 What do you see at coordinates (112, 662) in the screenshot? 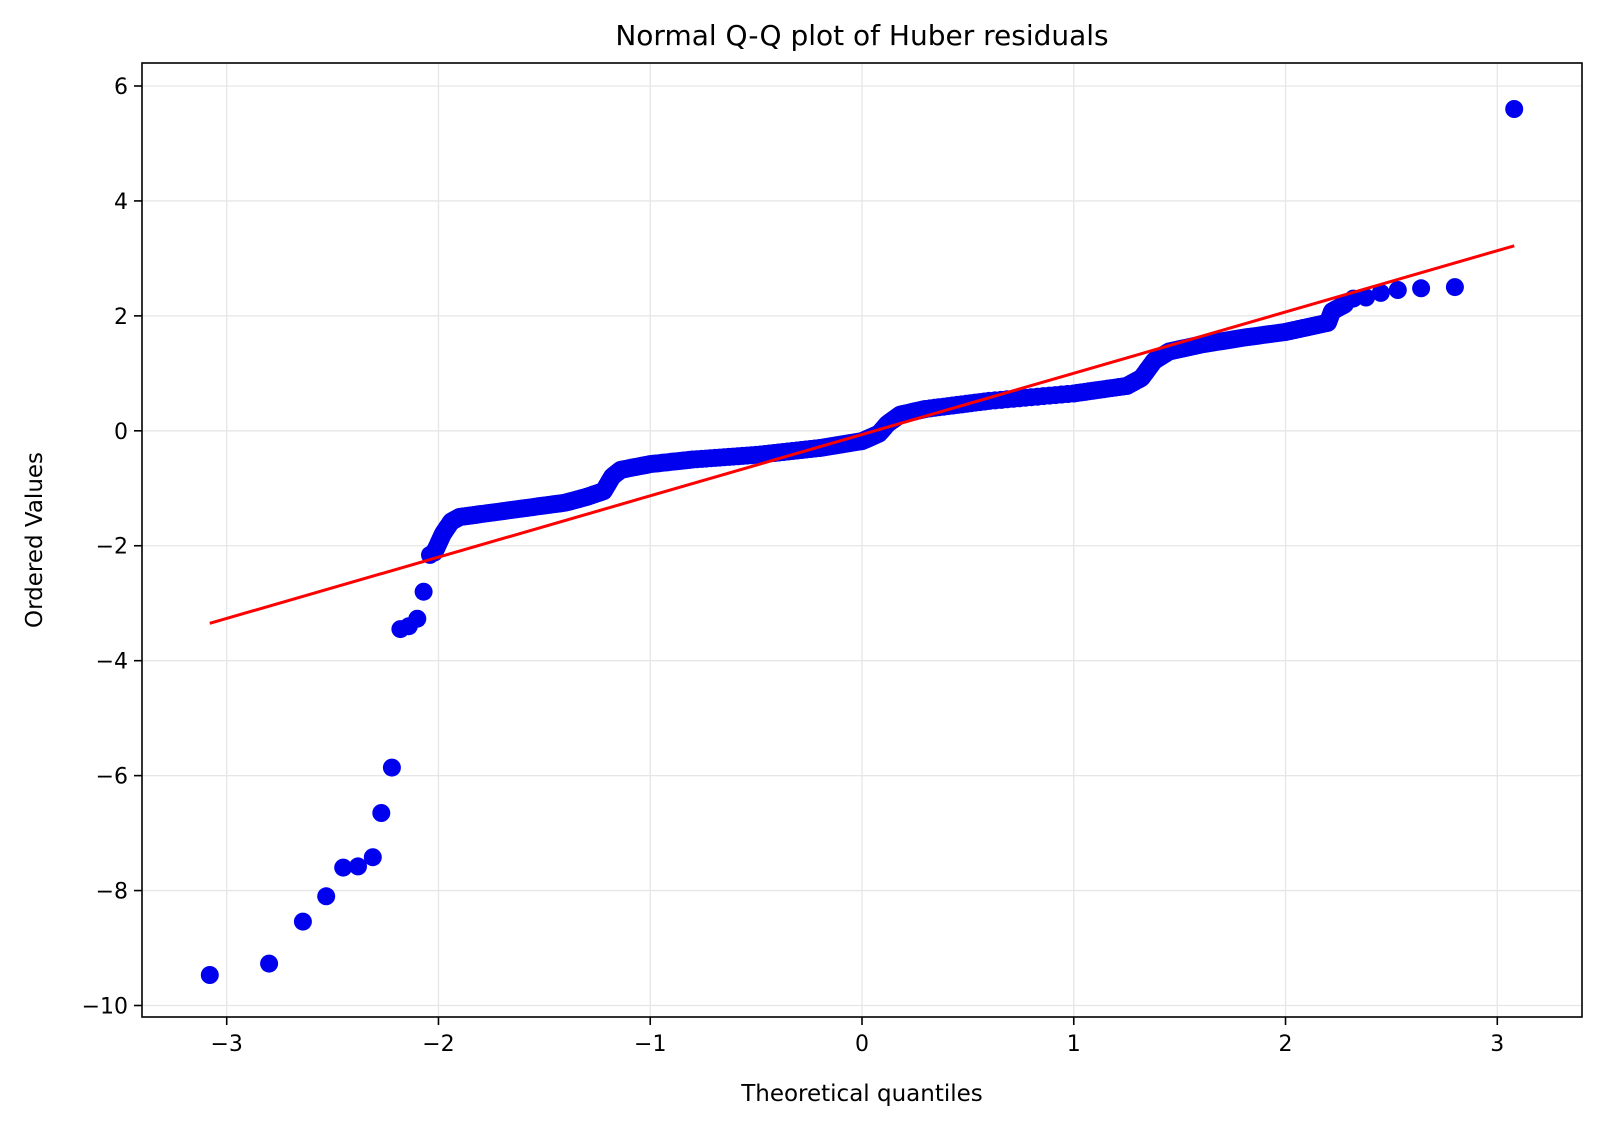
I see `y-tick-label: −4` at bounding box center [112, 662].